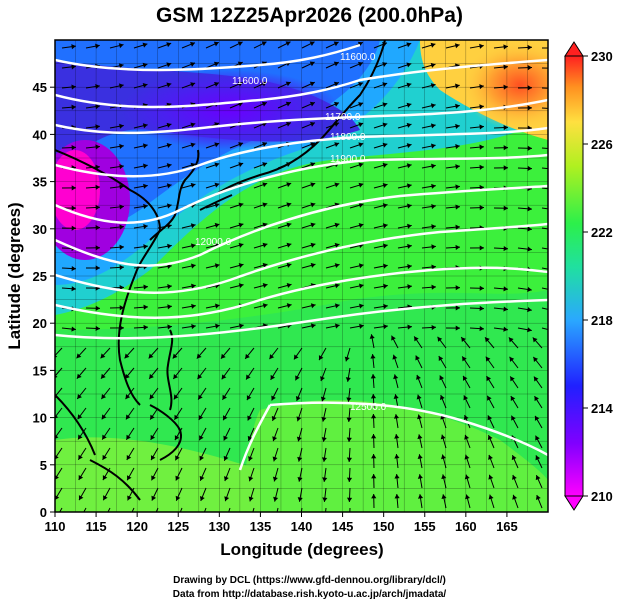 The image size is (619, 605). What do you see at coordinates (348, 137) in the screenshot?
I see `contour-label: 11800.0` at bounding box center [348, 137].